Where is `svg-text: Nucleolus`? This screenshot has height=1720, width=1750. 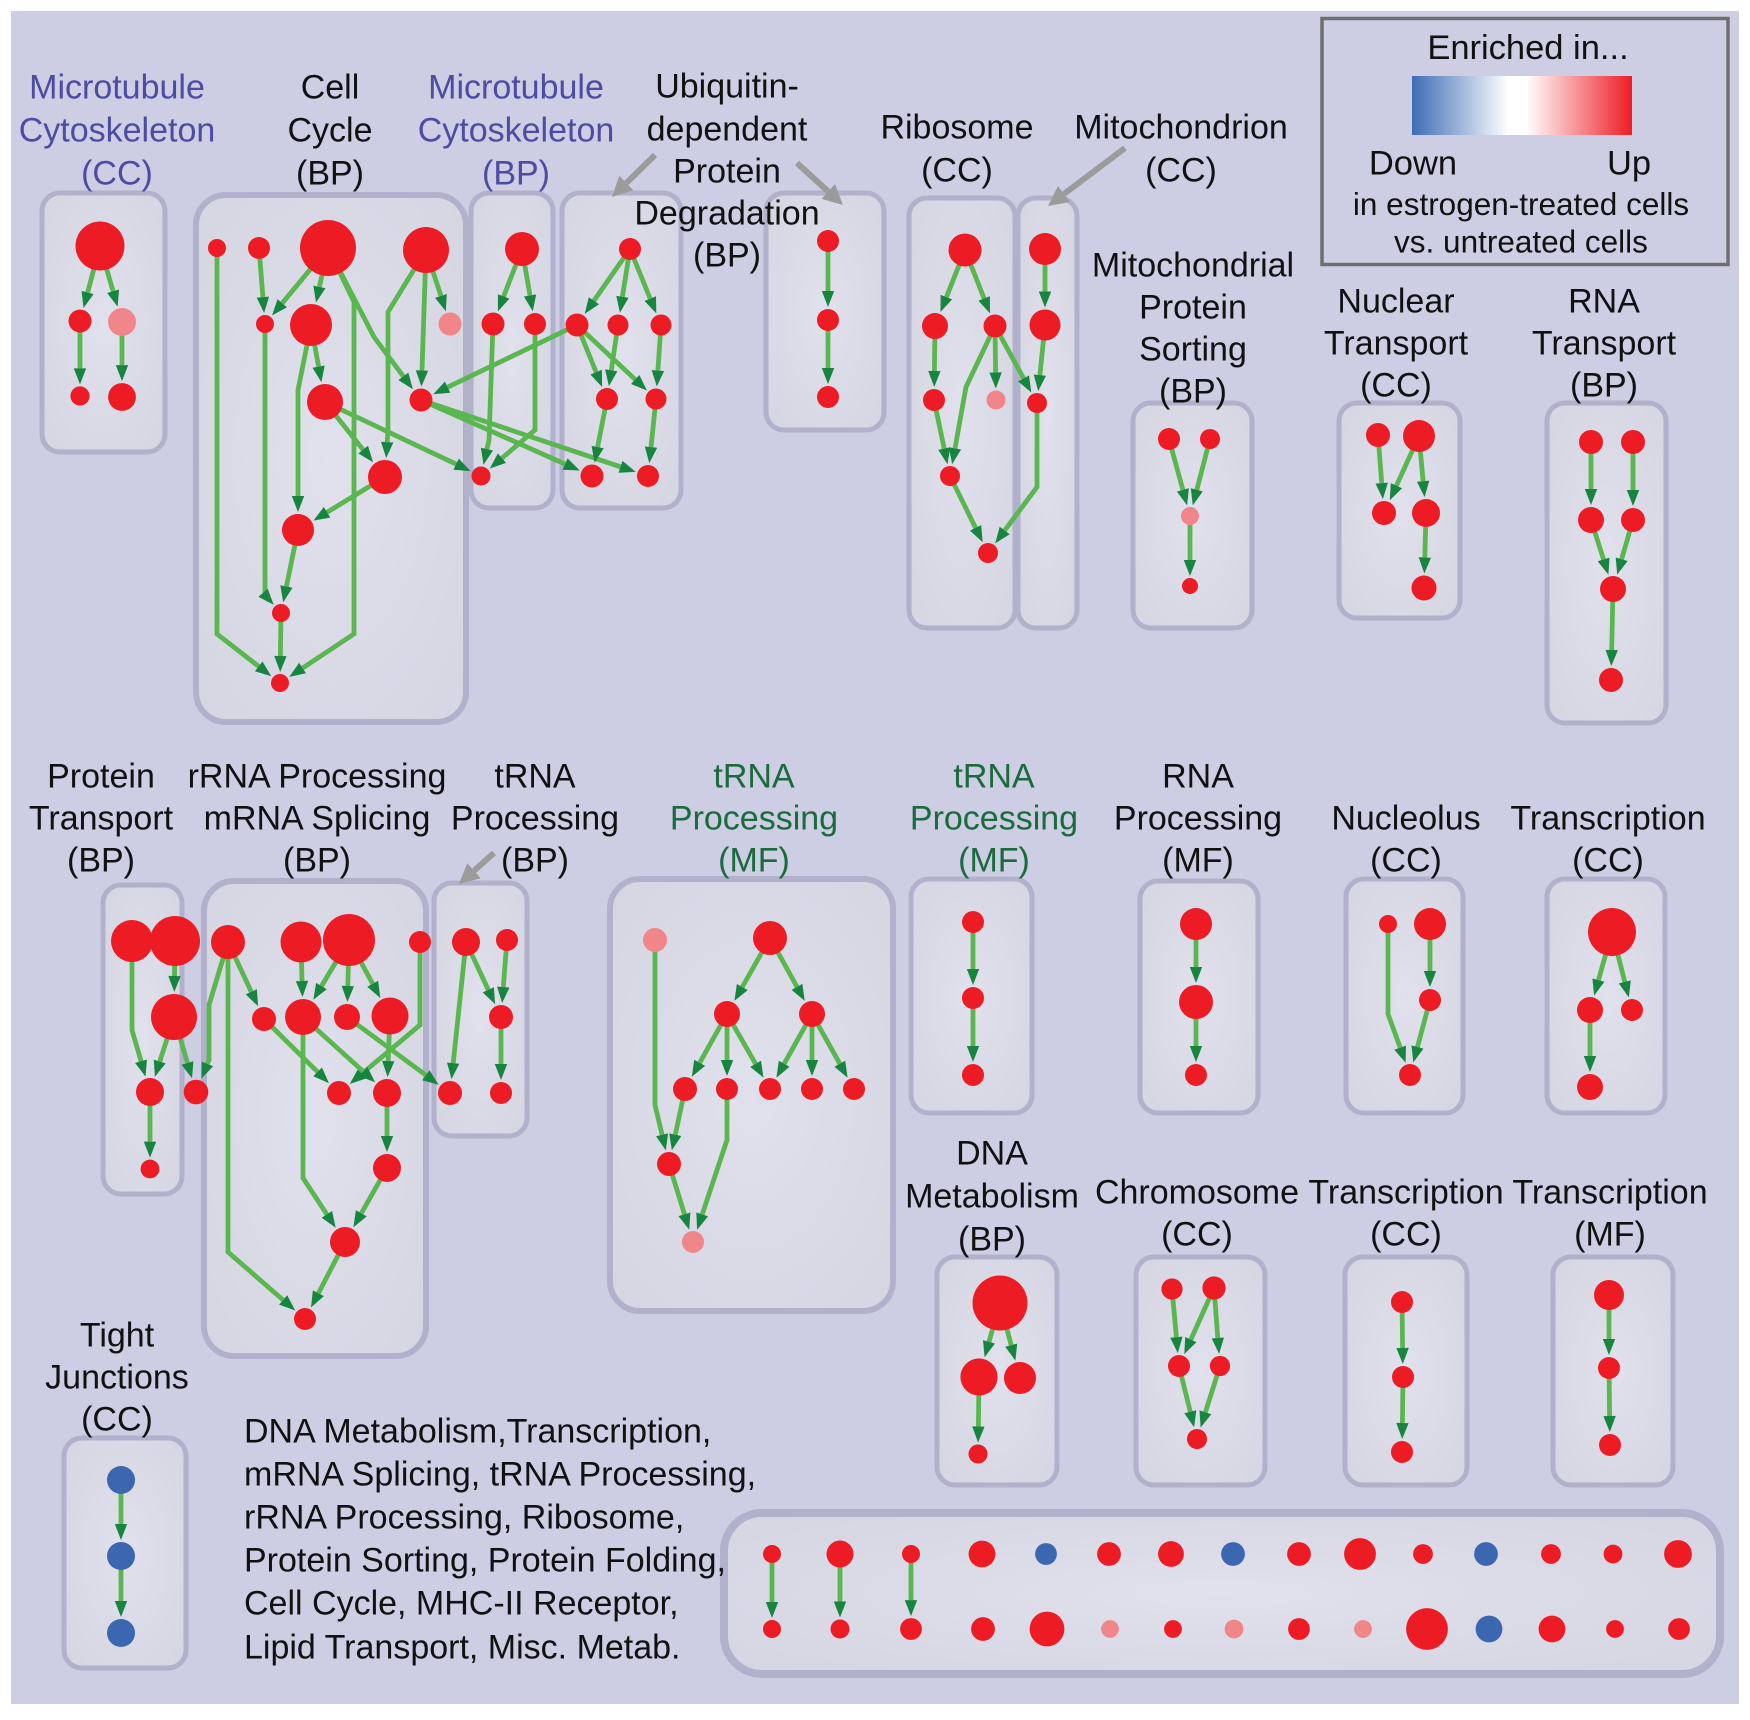
svg-text: Nucleolus is located at coordinates (1405, 818).